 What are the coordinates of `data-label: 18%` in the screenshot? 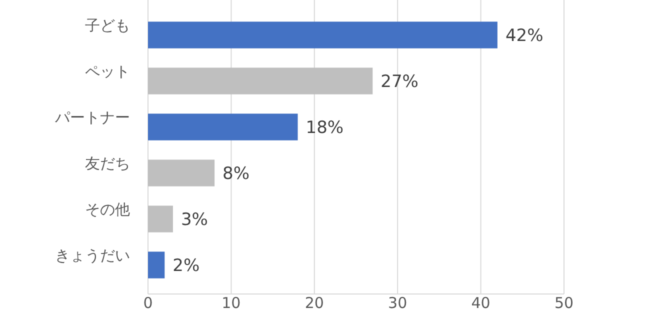 It's located at (325, 128).